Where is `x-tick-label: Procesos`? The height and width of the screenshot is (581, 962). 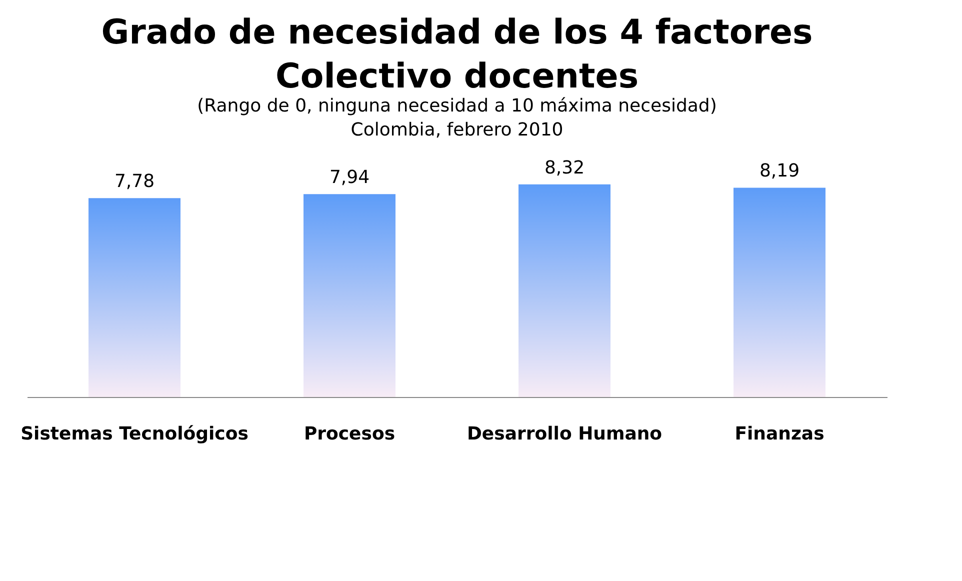 x-tick-label: Procesos is located at coordinates (350, 434).